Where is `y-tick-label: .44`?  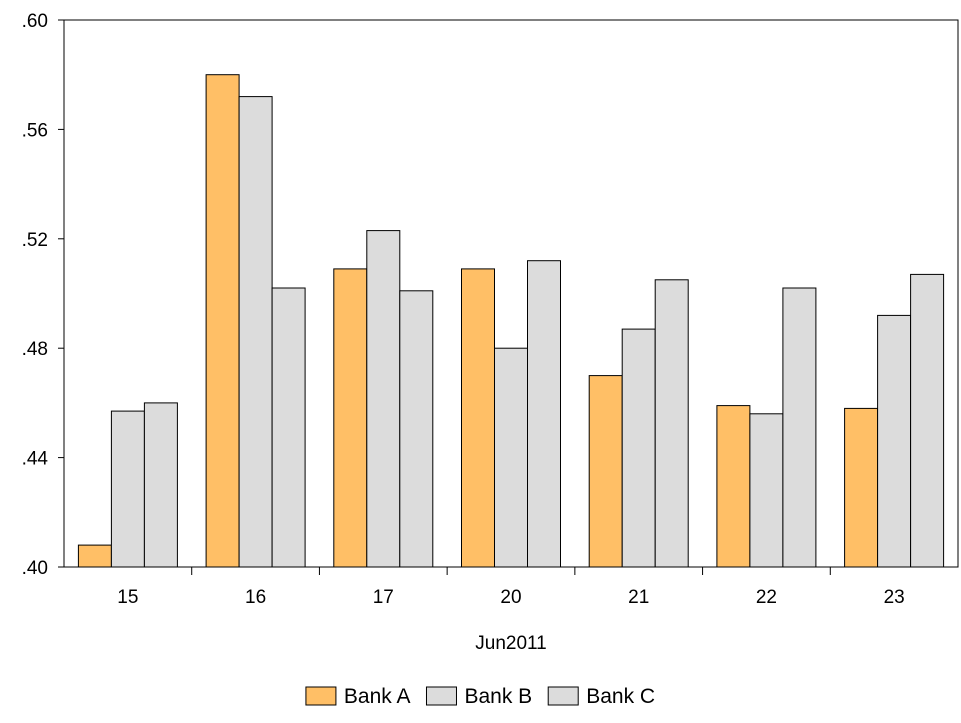 y-tick-label: .44 is located at coordinates (35, 459).